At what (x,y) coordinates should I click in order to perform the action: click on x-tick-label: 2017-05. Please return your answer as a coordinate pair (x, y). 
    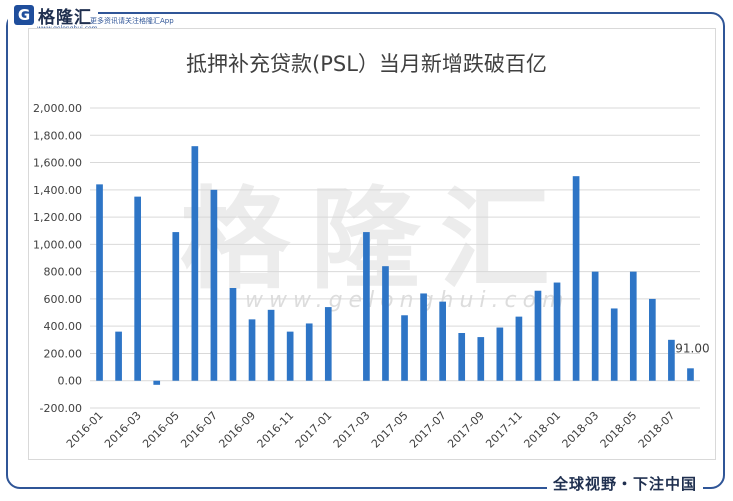
    Looking at the image, I should click on (390, 430).